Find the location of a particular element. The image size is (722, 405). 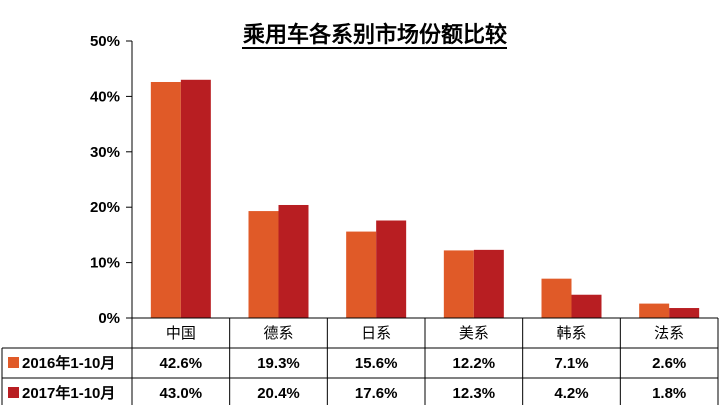

data-label: 12.3% is located at coordinates (474, 393).